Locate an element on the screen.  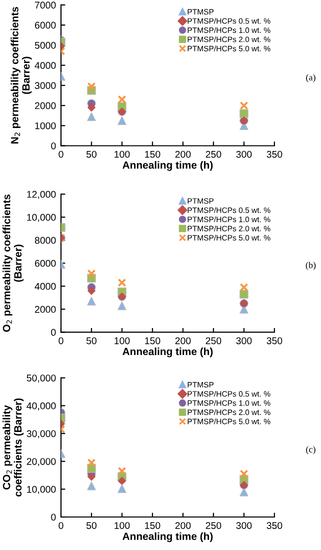
y-tick-label: 20,000 is located at coordinates (41, 462).